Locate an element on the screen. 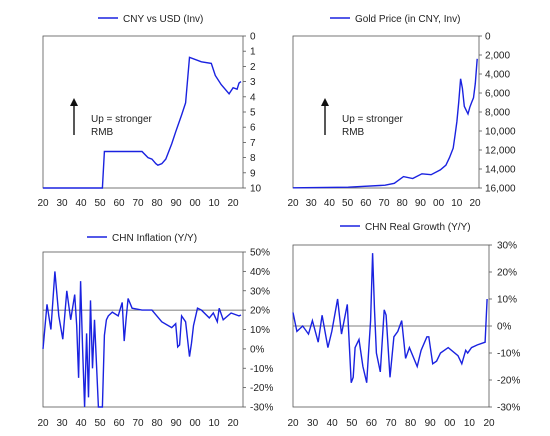  y-tick-label: 8,000 is located at coordinates (497, 113).